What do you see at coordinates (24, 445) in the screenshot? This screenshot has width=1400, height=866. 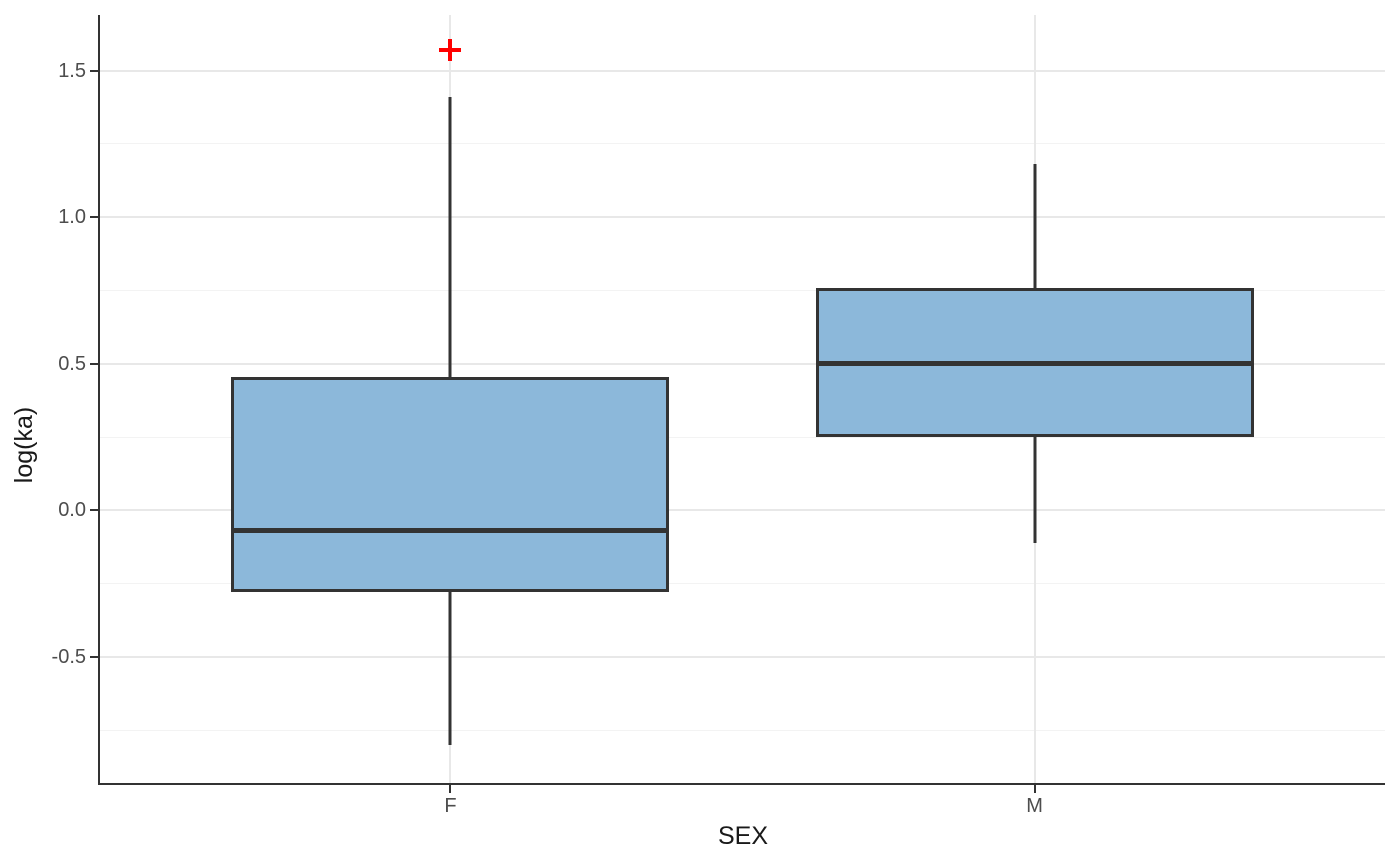 I see `y-axis-title: log(ka)` at bounding box center [24, 445].